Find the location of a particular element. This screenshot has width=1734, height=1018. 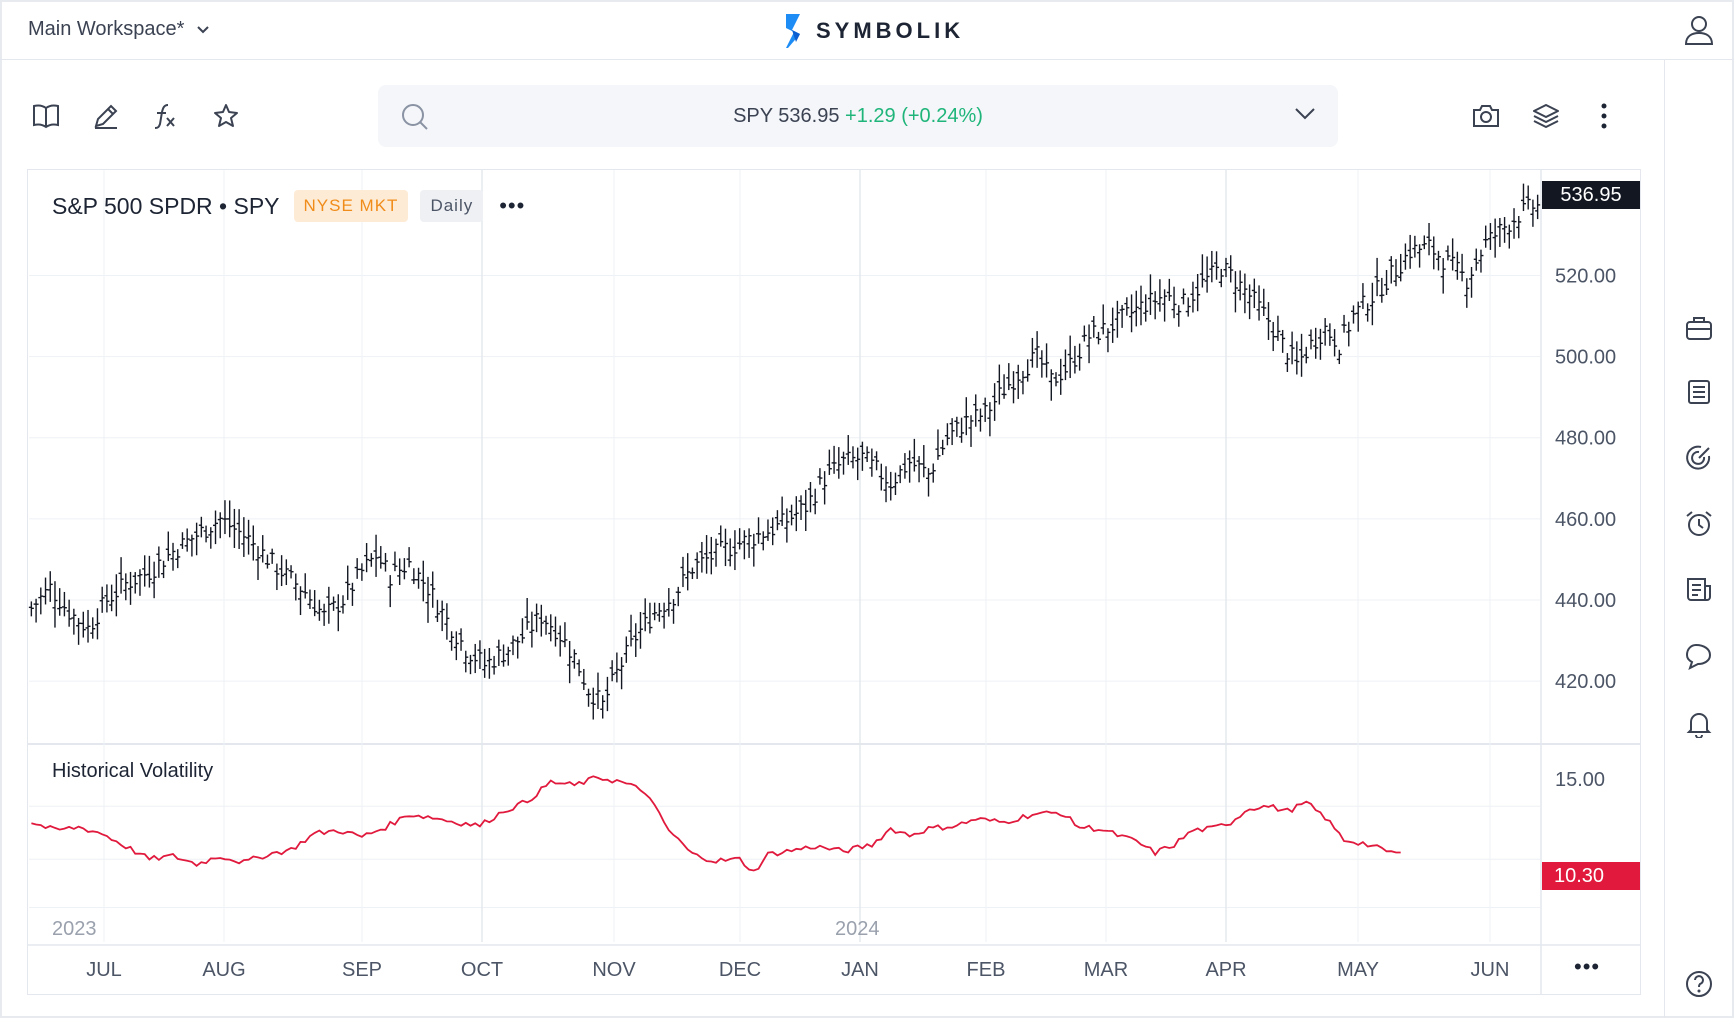

briefcase-icon is located at coordinates (1699, 328).